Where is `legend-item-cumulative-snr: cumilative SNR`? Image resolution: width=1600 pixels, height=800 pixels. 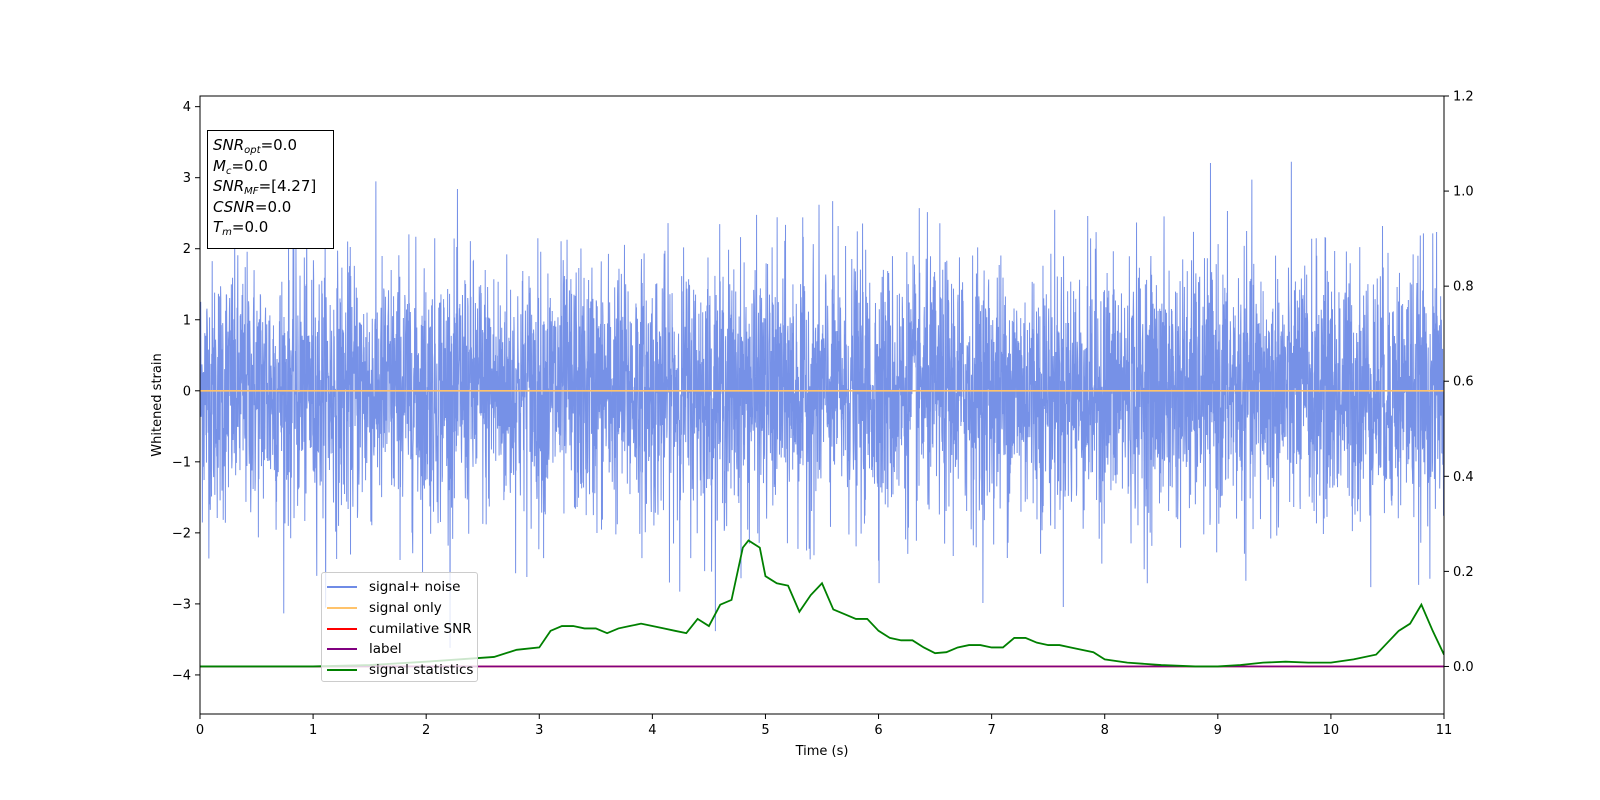
legend-item-cumulative-snr: cumilative SNR is located at coordinates (402, 628).